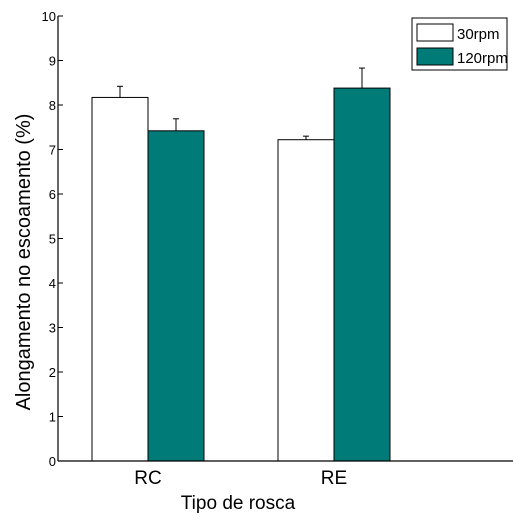  Describe the element at coordinates (238, 503) in the screenshot. I see `x-axis-title: Tipo de rosca` at that location.